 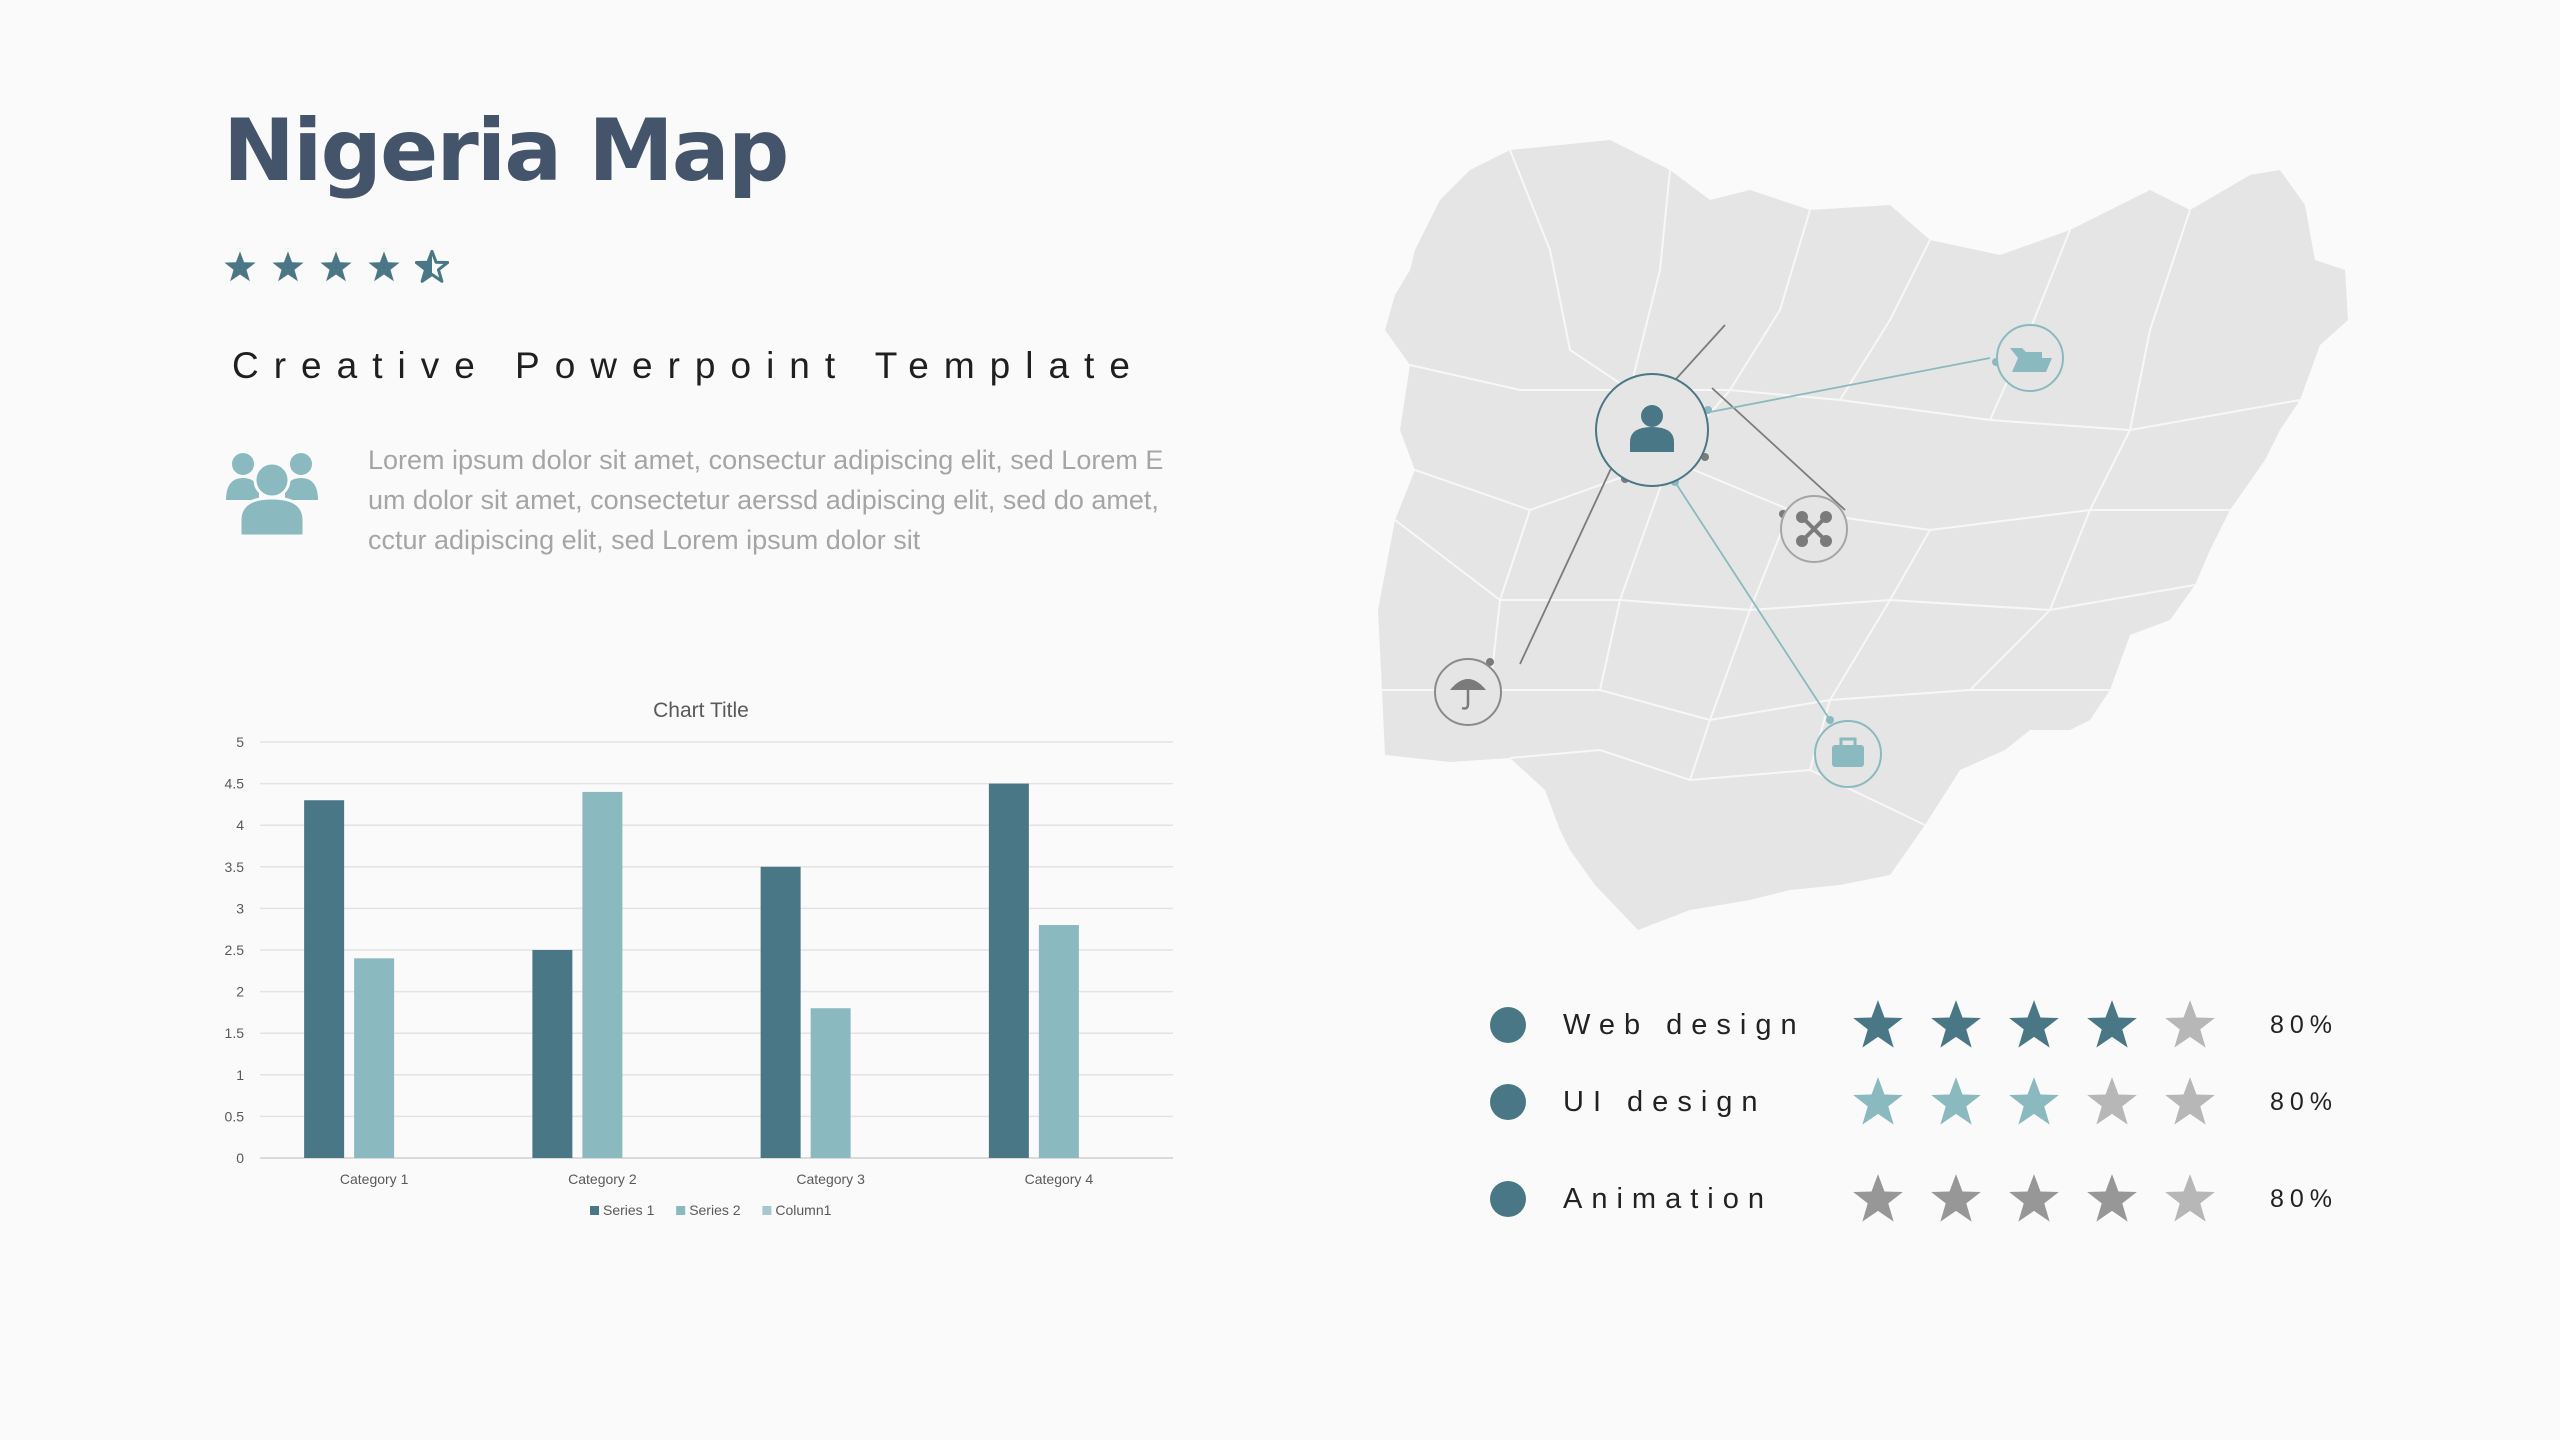 I want to click on skill-row-web-design: Web design 80%, so click(x=1911, y=1024).